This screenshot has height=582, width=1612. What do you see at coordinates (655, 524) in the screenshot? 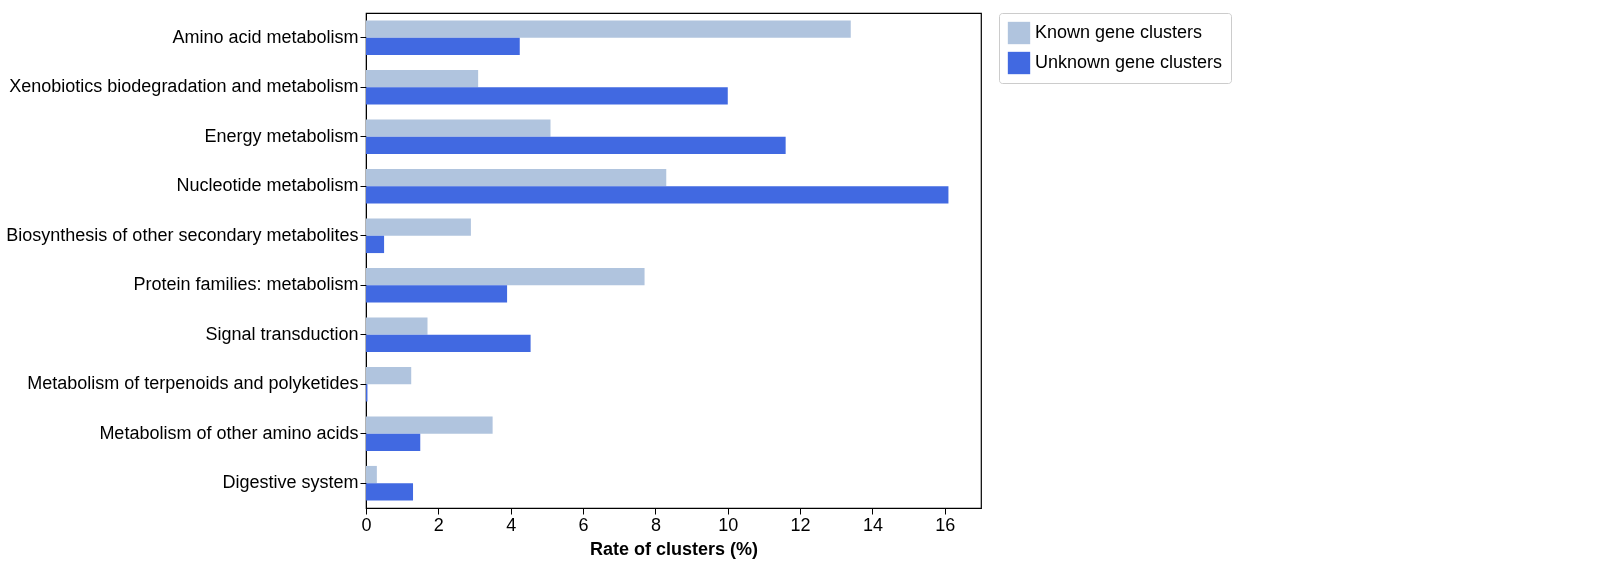
I see `x-tick-label: 8` at bounding box center [655, 524].